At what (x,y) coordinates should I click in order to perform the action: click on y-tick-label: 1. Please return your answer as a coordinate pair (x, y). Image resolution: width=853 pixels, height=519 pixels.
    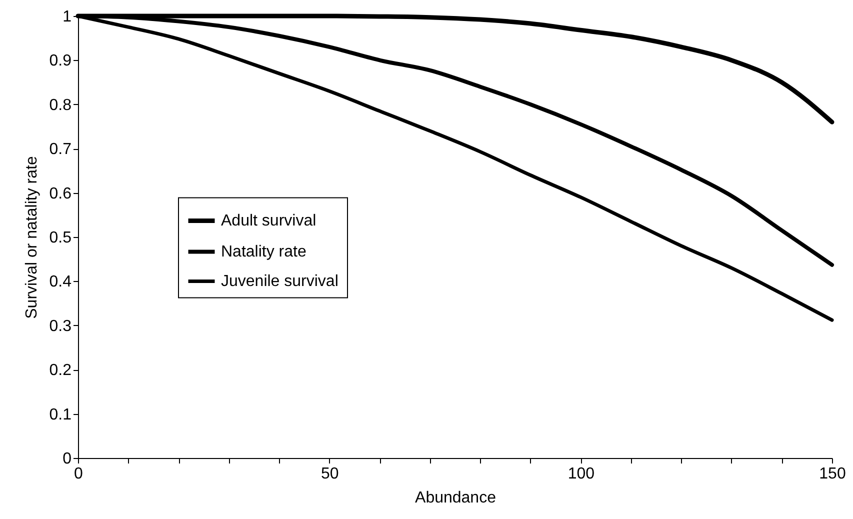
    Looking at the image, I should click on (67, 17).